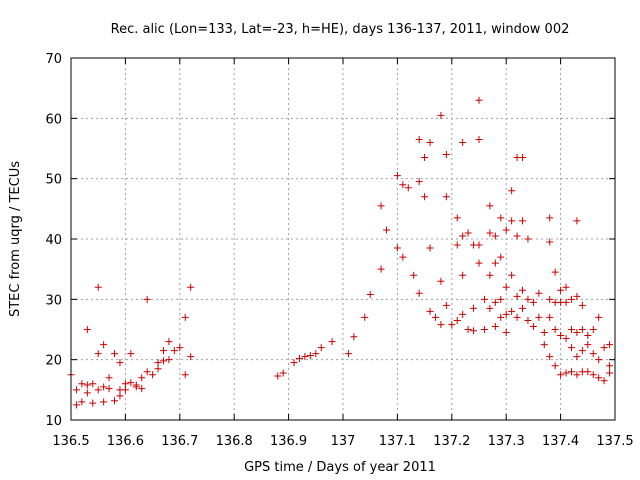 Image resolution: width=640 pixels, height=480 pixels. I want to click on y-tick-labels: 10 20 30 40 50 60 70, so click(53, 240).